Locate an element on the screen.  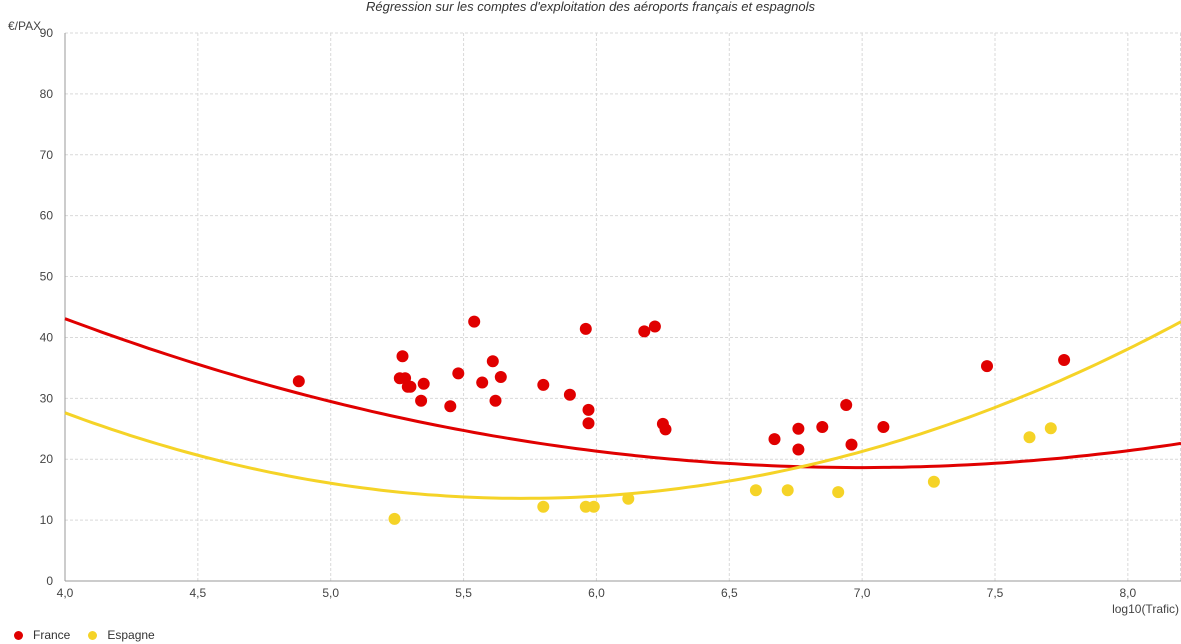
y-tick-label: 60 is located at coordinates (47, 216).